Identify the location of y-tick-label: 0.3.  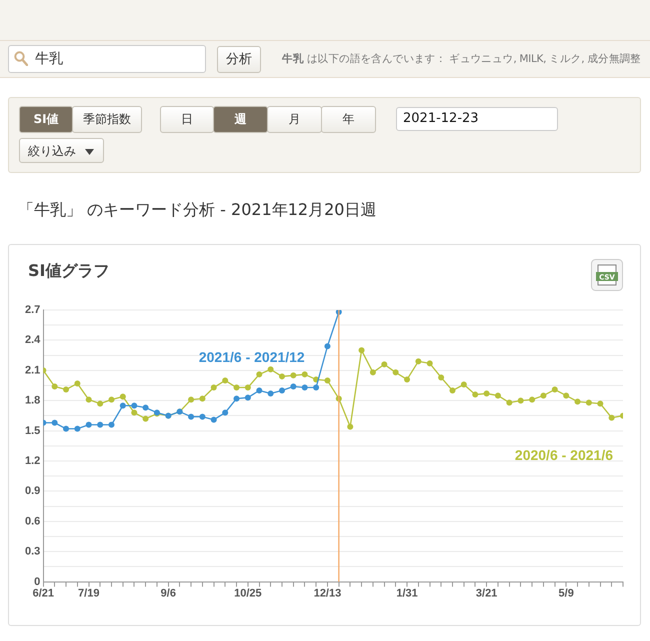
(32, 552).